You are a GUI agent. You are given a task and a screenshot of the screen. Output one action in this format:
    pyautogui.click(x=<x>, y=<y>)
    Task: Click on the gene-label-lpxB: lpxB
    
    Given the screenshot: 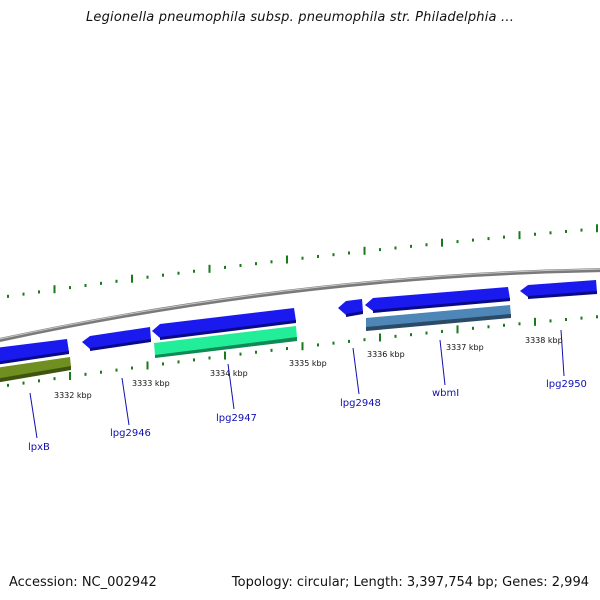 What is the action you would take?
    pyautogui.click(x=39, y=447)
    